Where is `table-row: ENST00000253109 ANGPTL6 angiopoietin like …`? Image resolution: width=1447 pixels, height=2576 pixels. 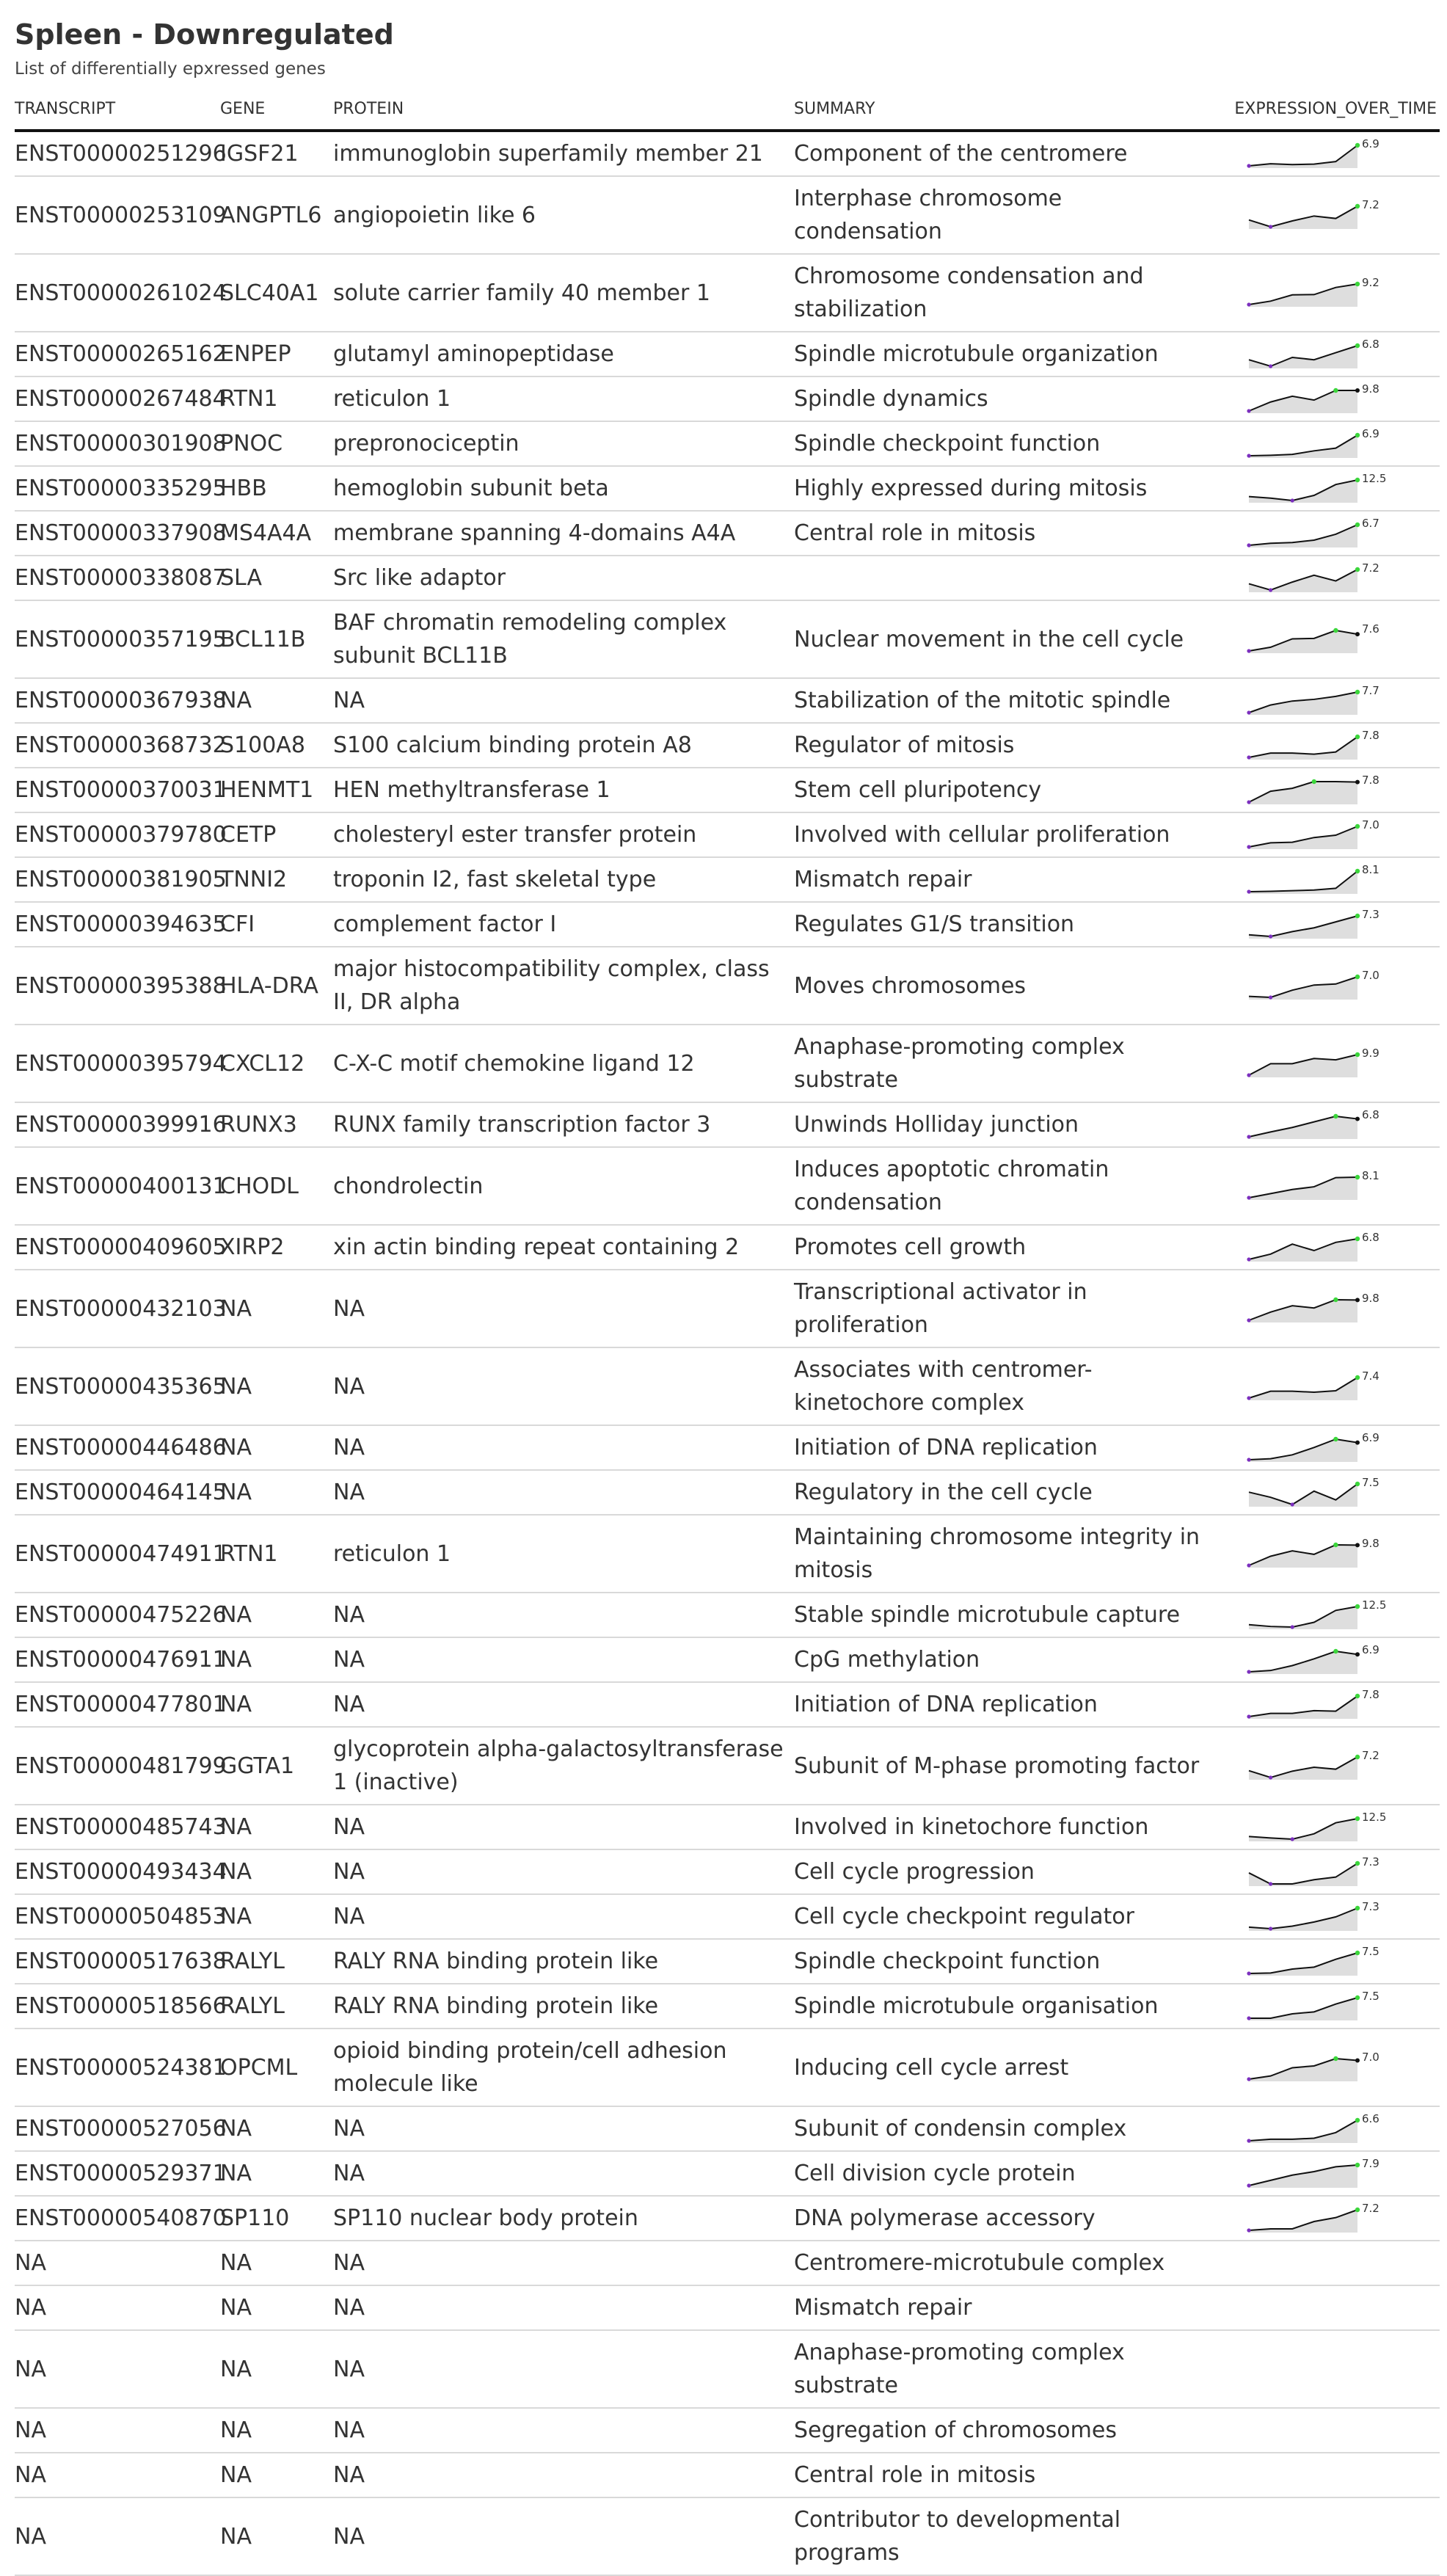
table-row: ENST00000253109 ANGPTL6 angiopoietin like … is located at coordinates (727, 215).